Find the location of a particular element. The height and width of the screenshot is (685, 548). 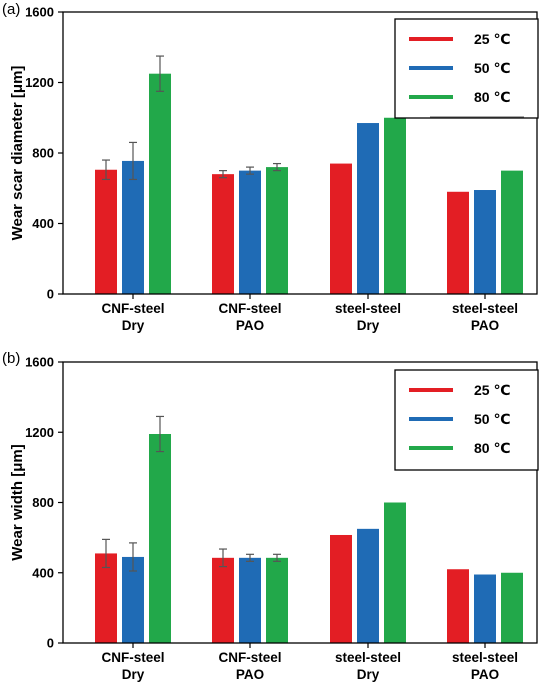

chart1-y-tick-label: 1200 is located at coordinates (39, 82).